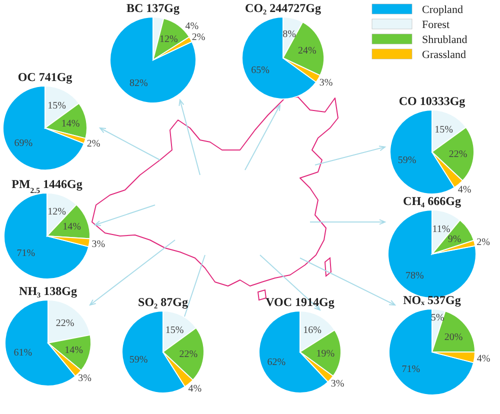 The height and width of the screenshot is (414, 500). Describe the element at coordinates (436, 25) in the screenshot. I see `legend-label: Forest` at that location.